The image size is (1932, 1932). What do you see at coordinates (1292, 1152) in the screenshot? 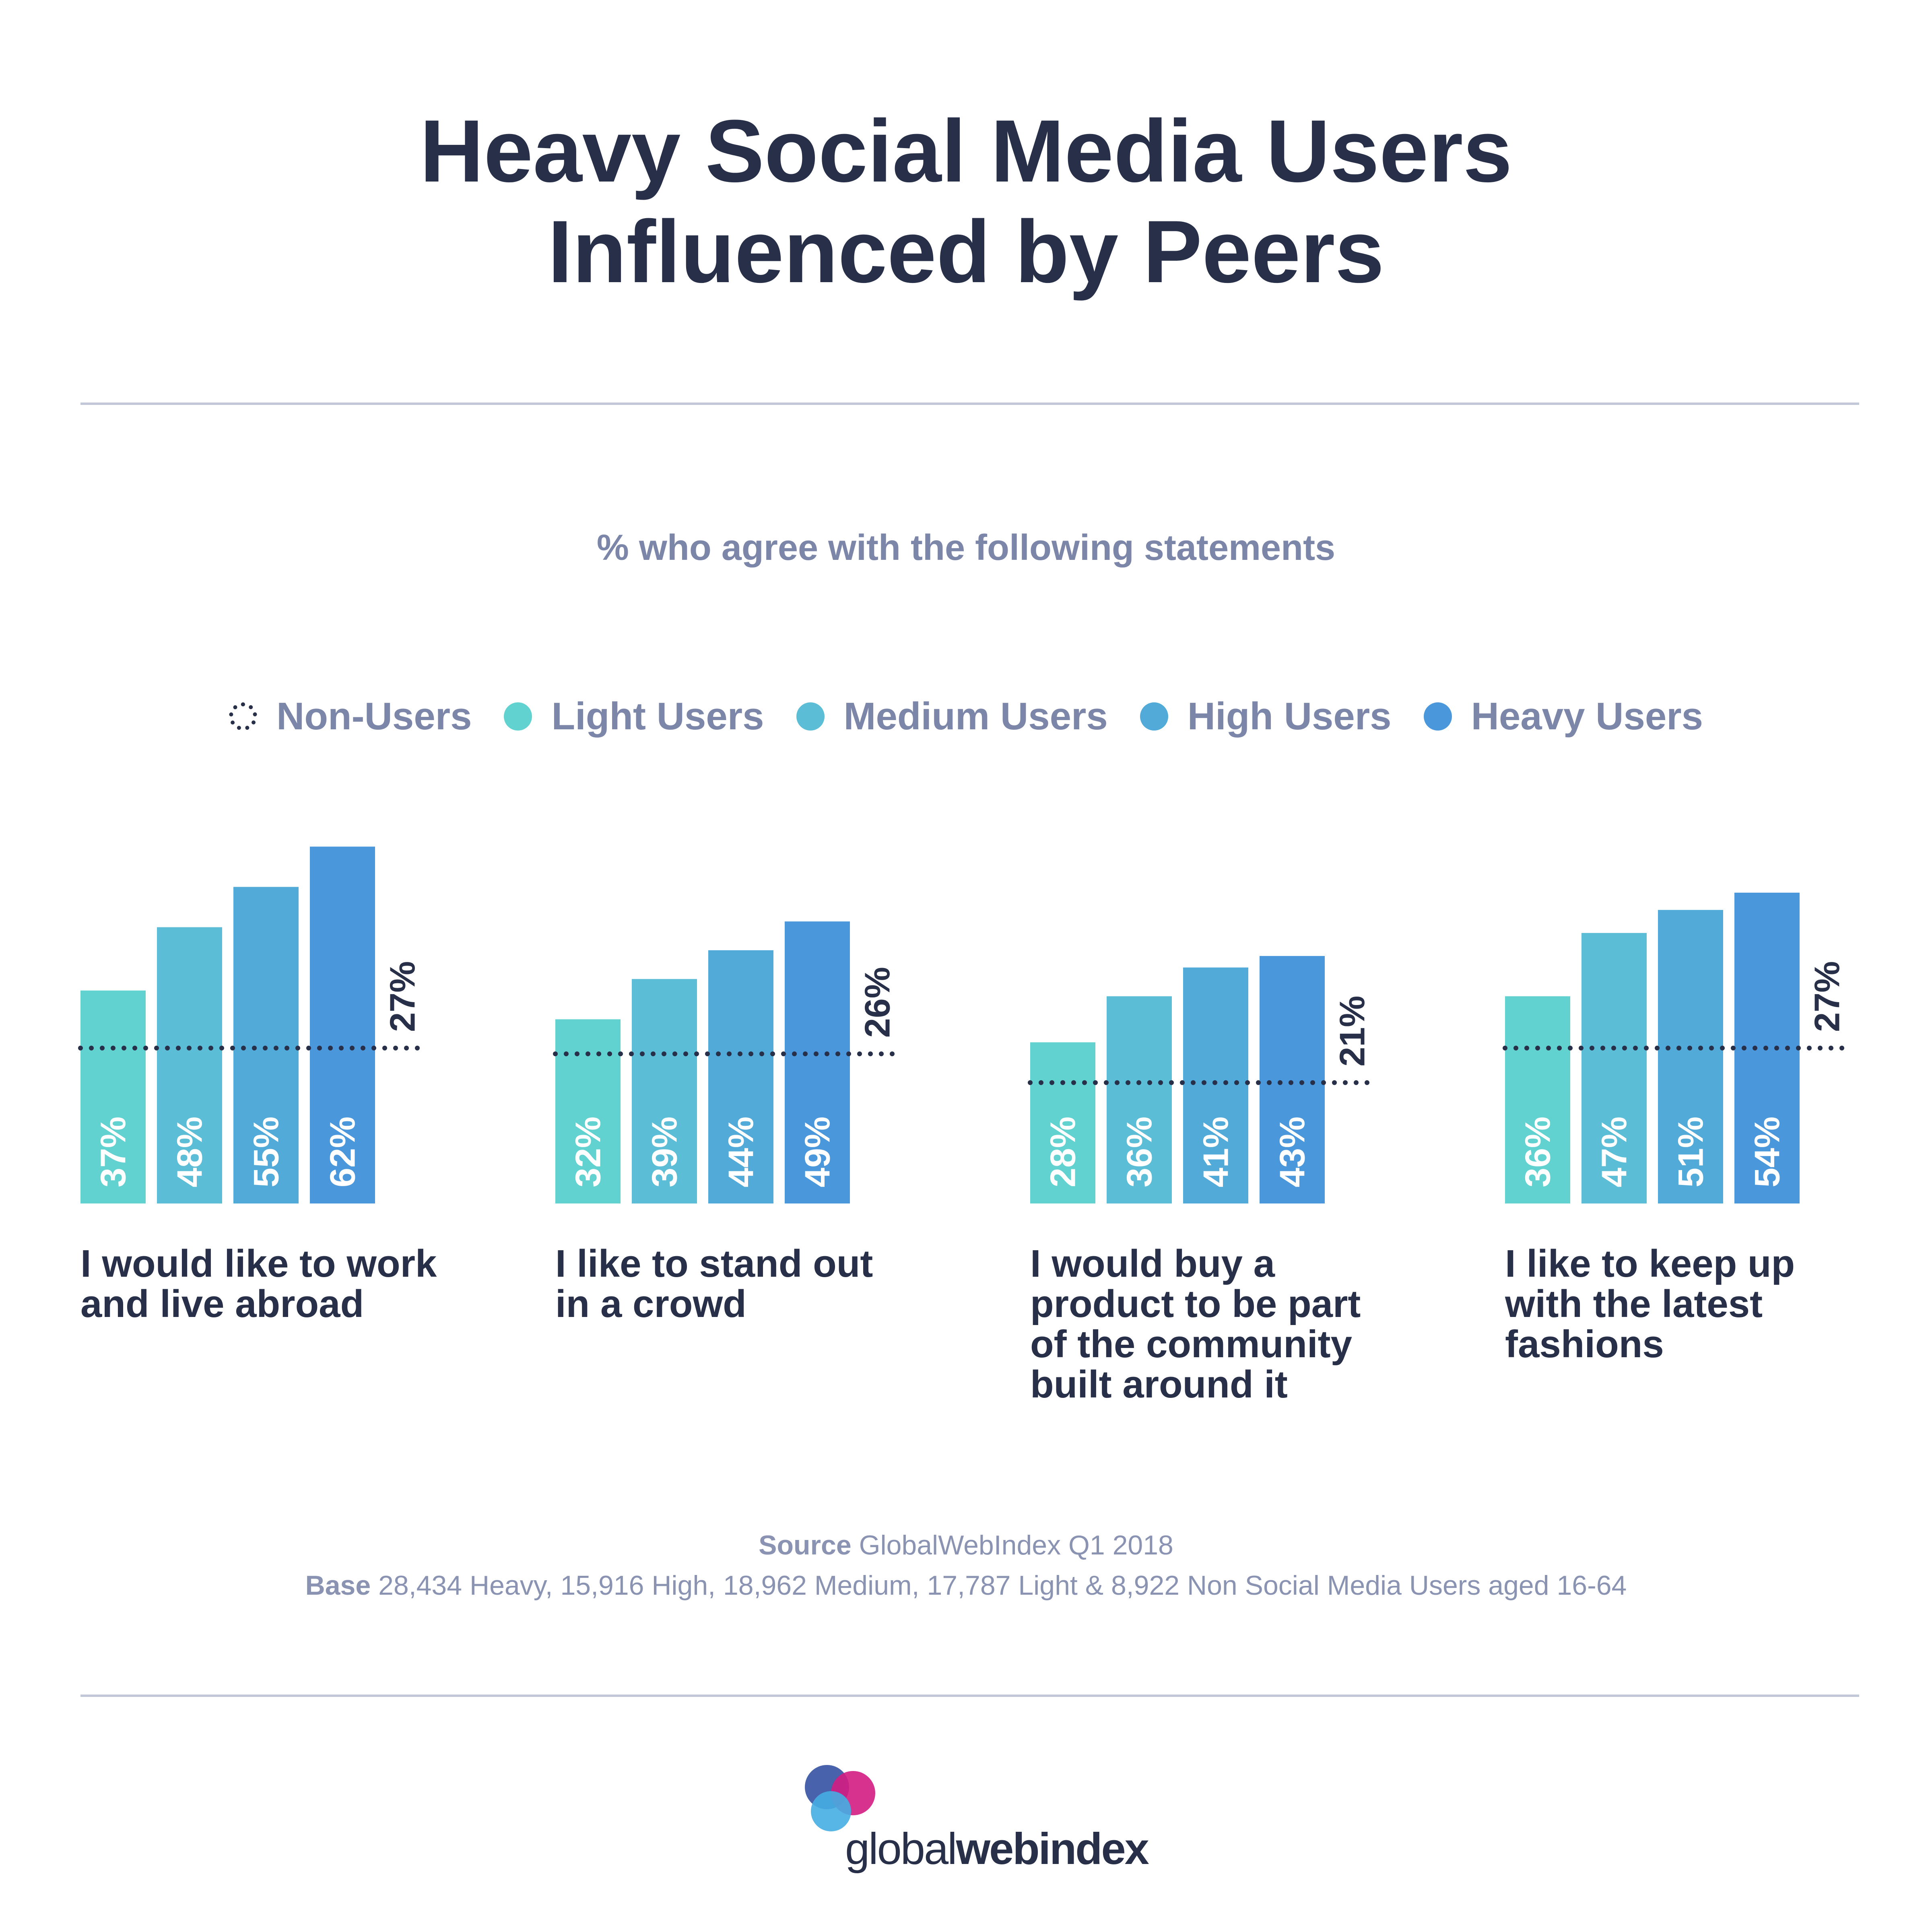
I see `bar-value-label-heavy-3: 43%` at bounding box center [1292, 1152].